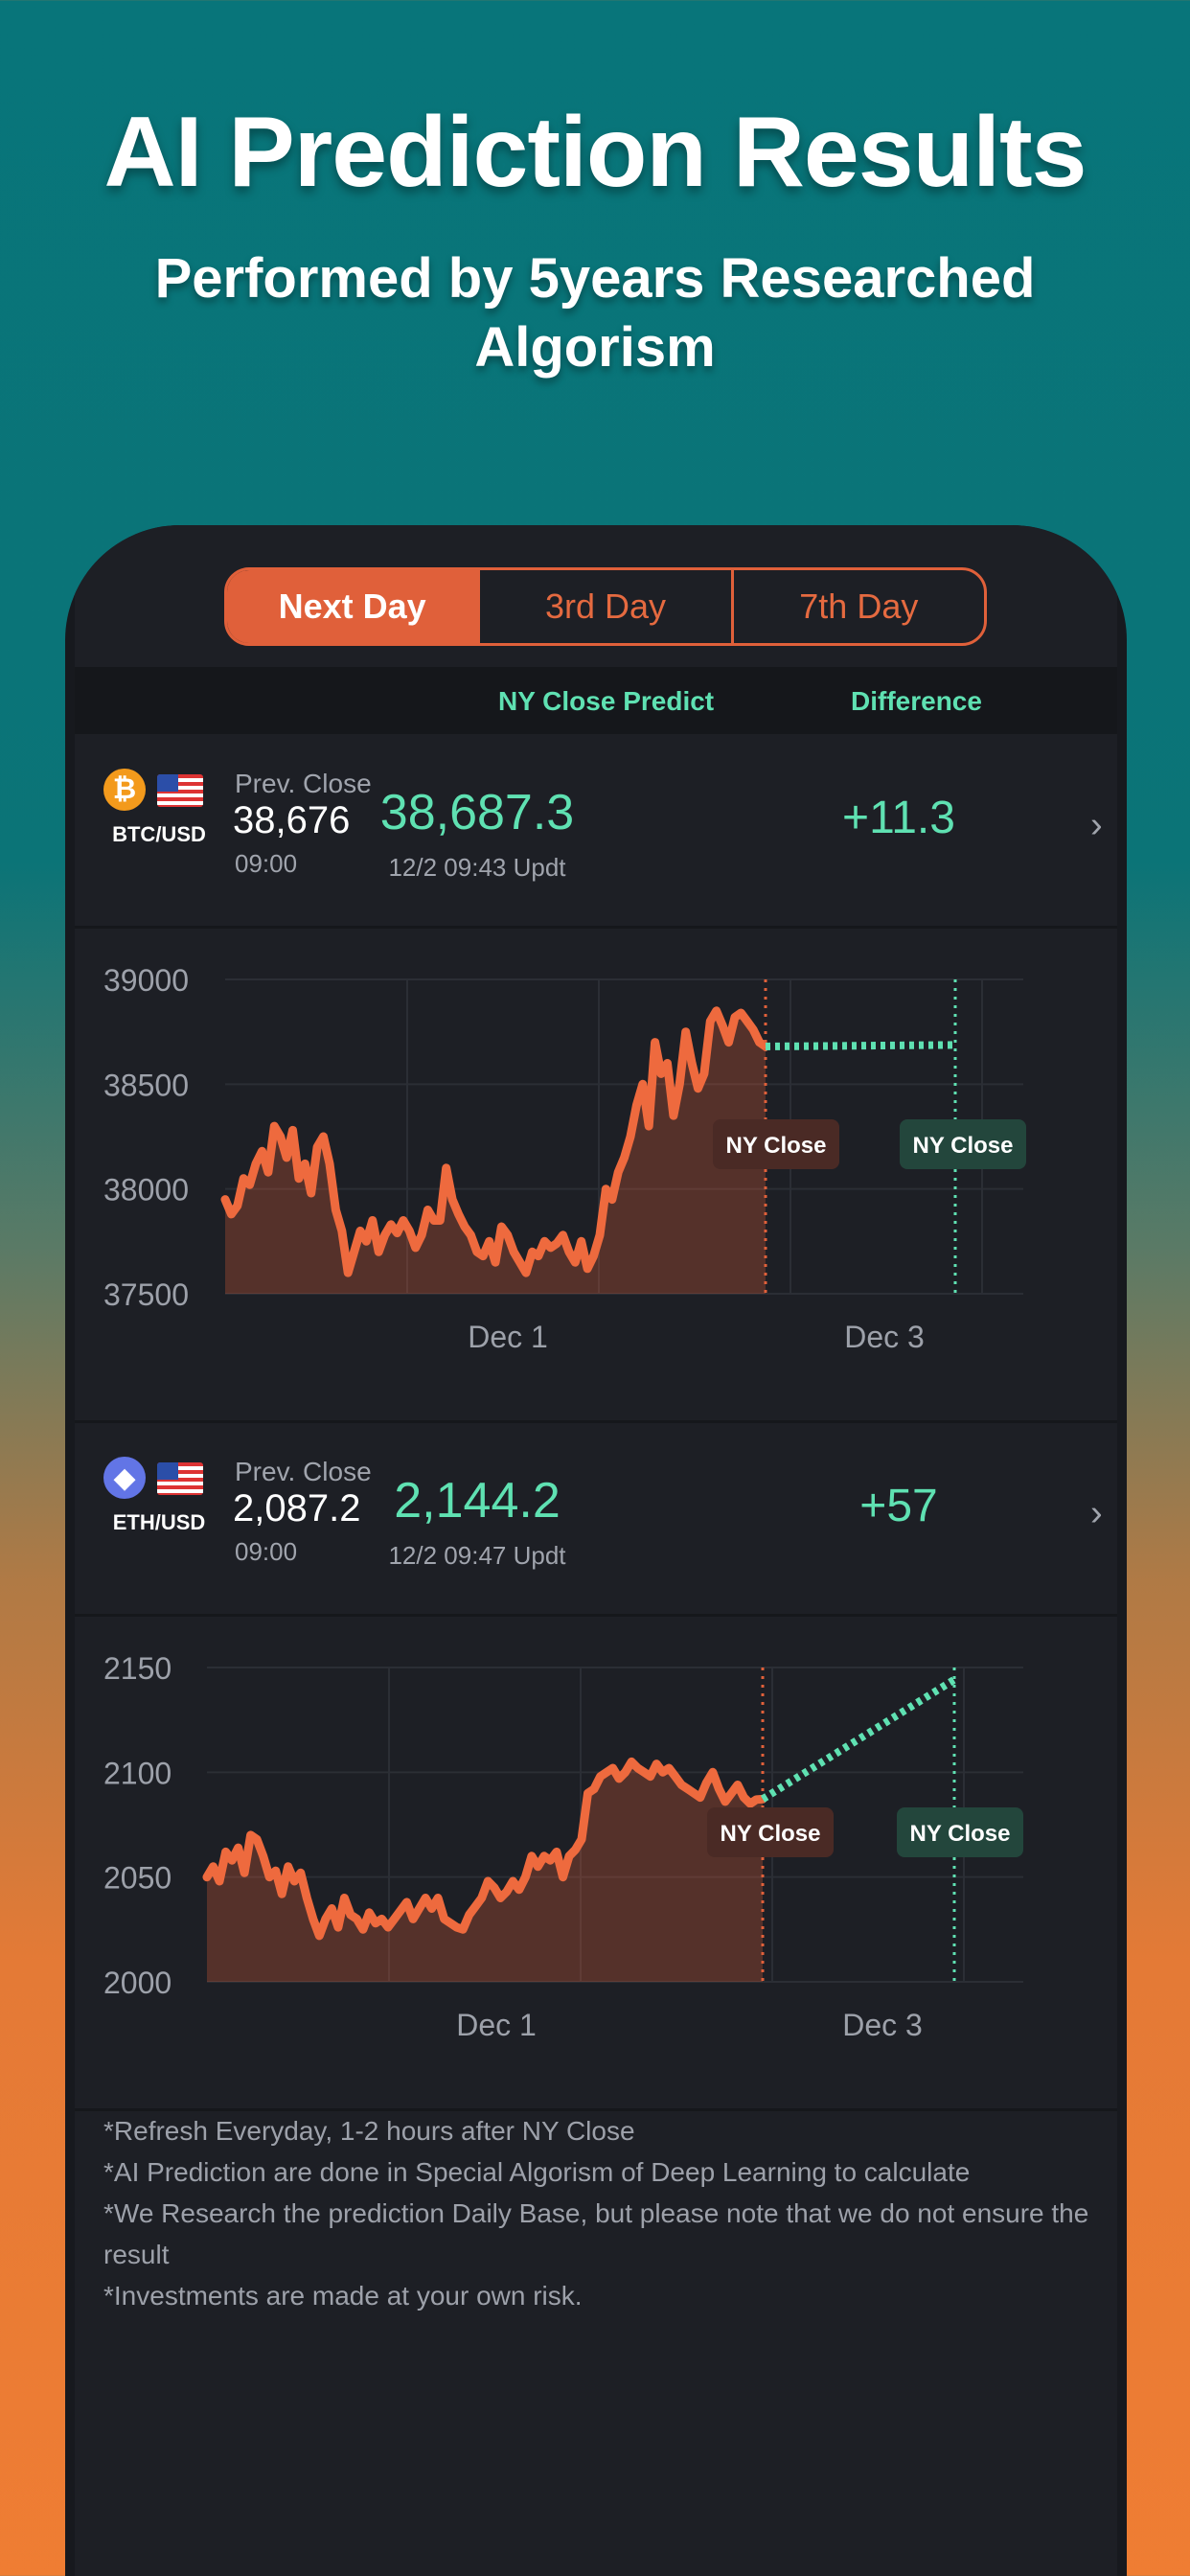 The height and width of the screenshot is (2576, 1190). Describe the element at coordinates (125, 790) in the screenshot. I see `bitcoin-icon: ₿` at that location.